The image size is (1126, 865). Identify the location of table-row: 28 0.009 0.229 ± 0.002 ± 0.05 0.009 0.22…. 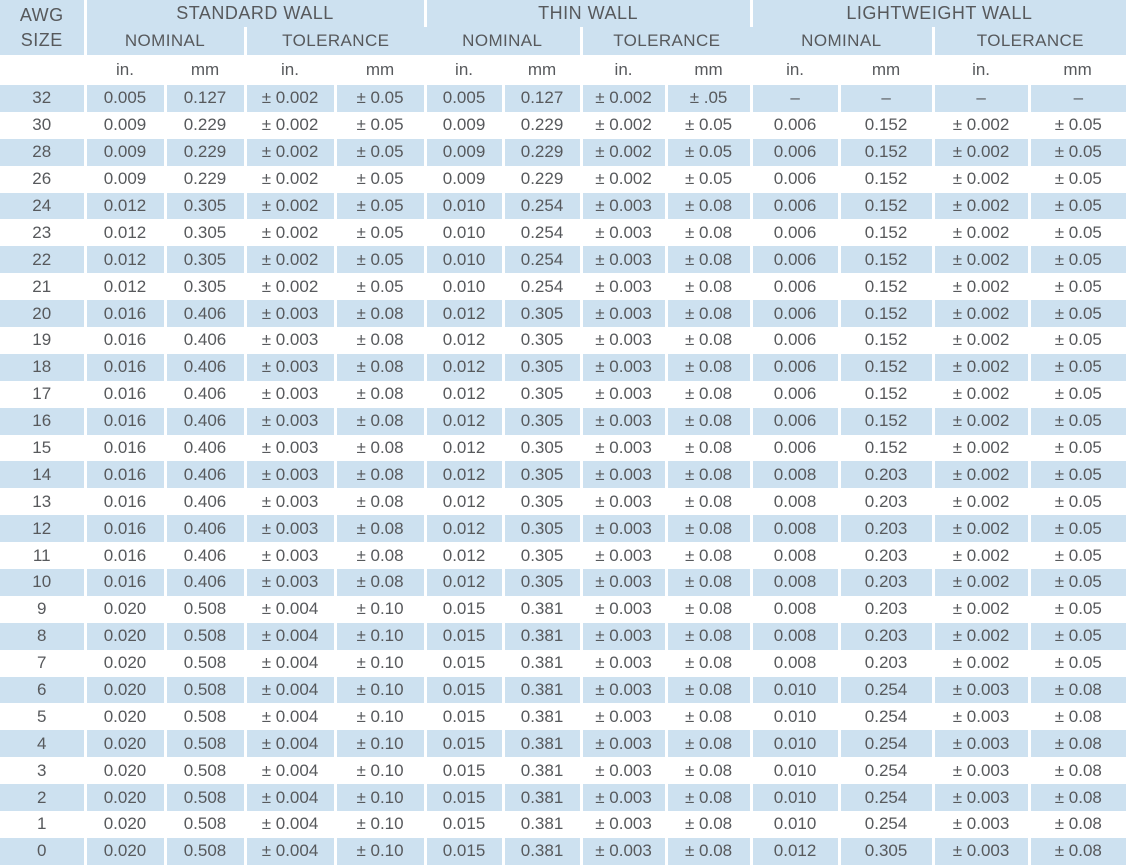
(563, 152).